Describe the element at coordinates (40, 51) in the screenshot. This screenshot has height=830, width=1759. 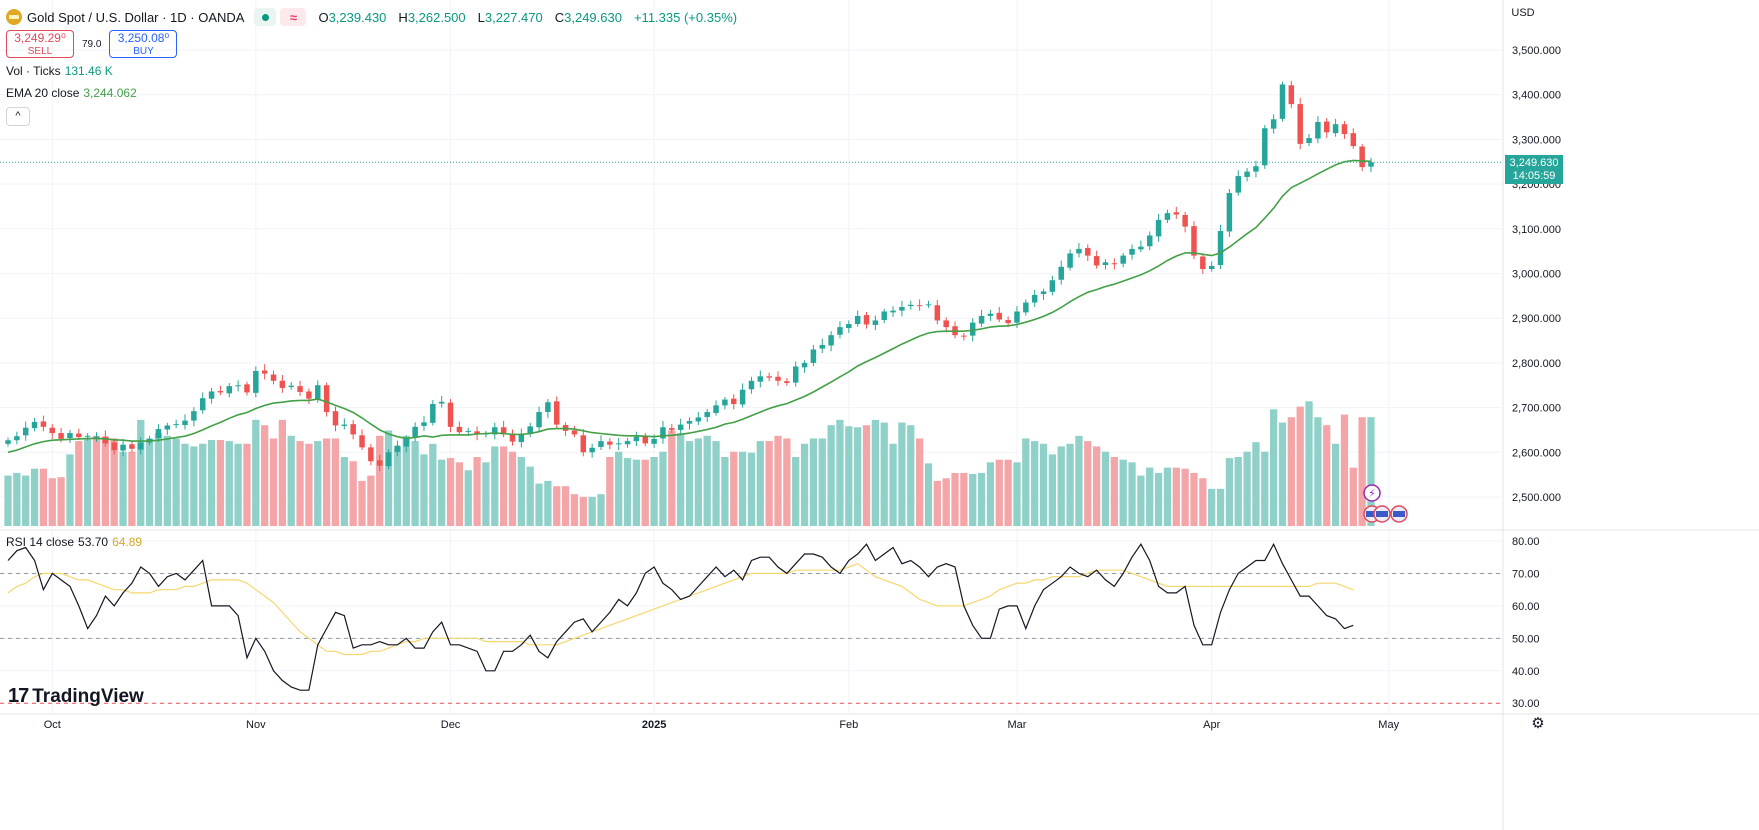
I see `sell-label: SELL` at that location.